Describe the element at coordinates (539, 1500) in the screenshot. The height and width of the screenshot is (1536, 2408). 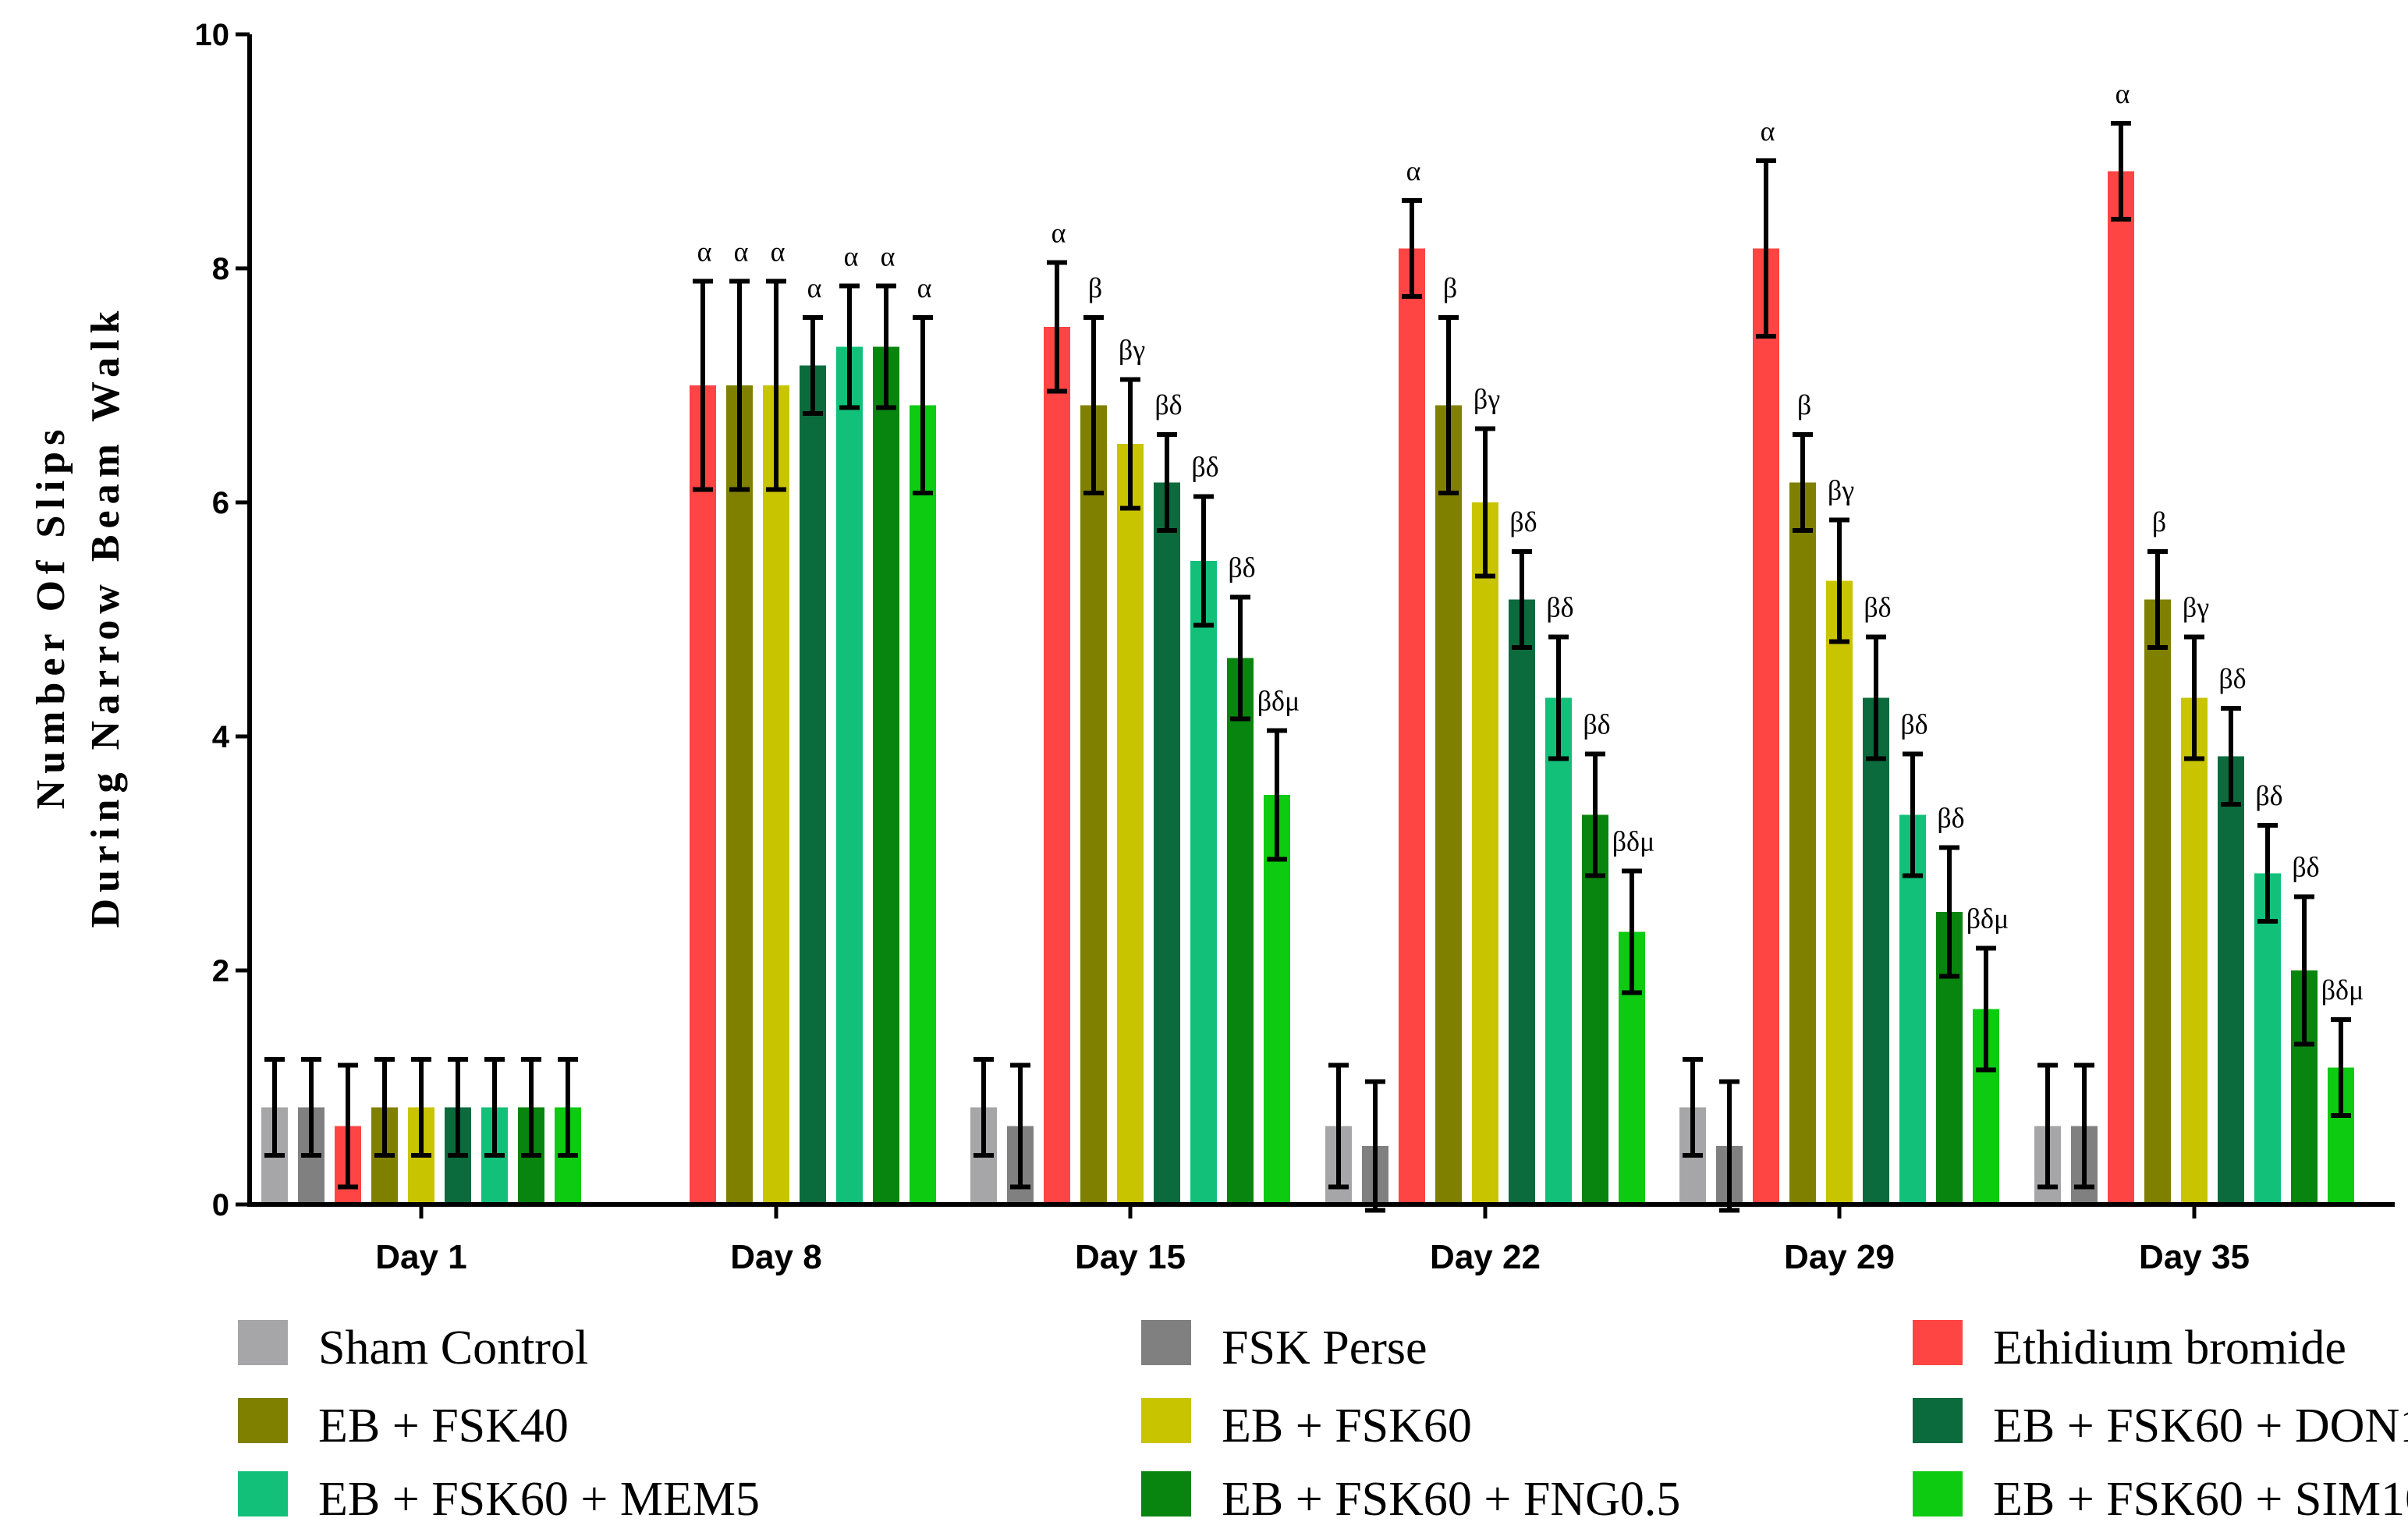
I see `legend-label: EB + FSK60 + MEM5` at that location.